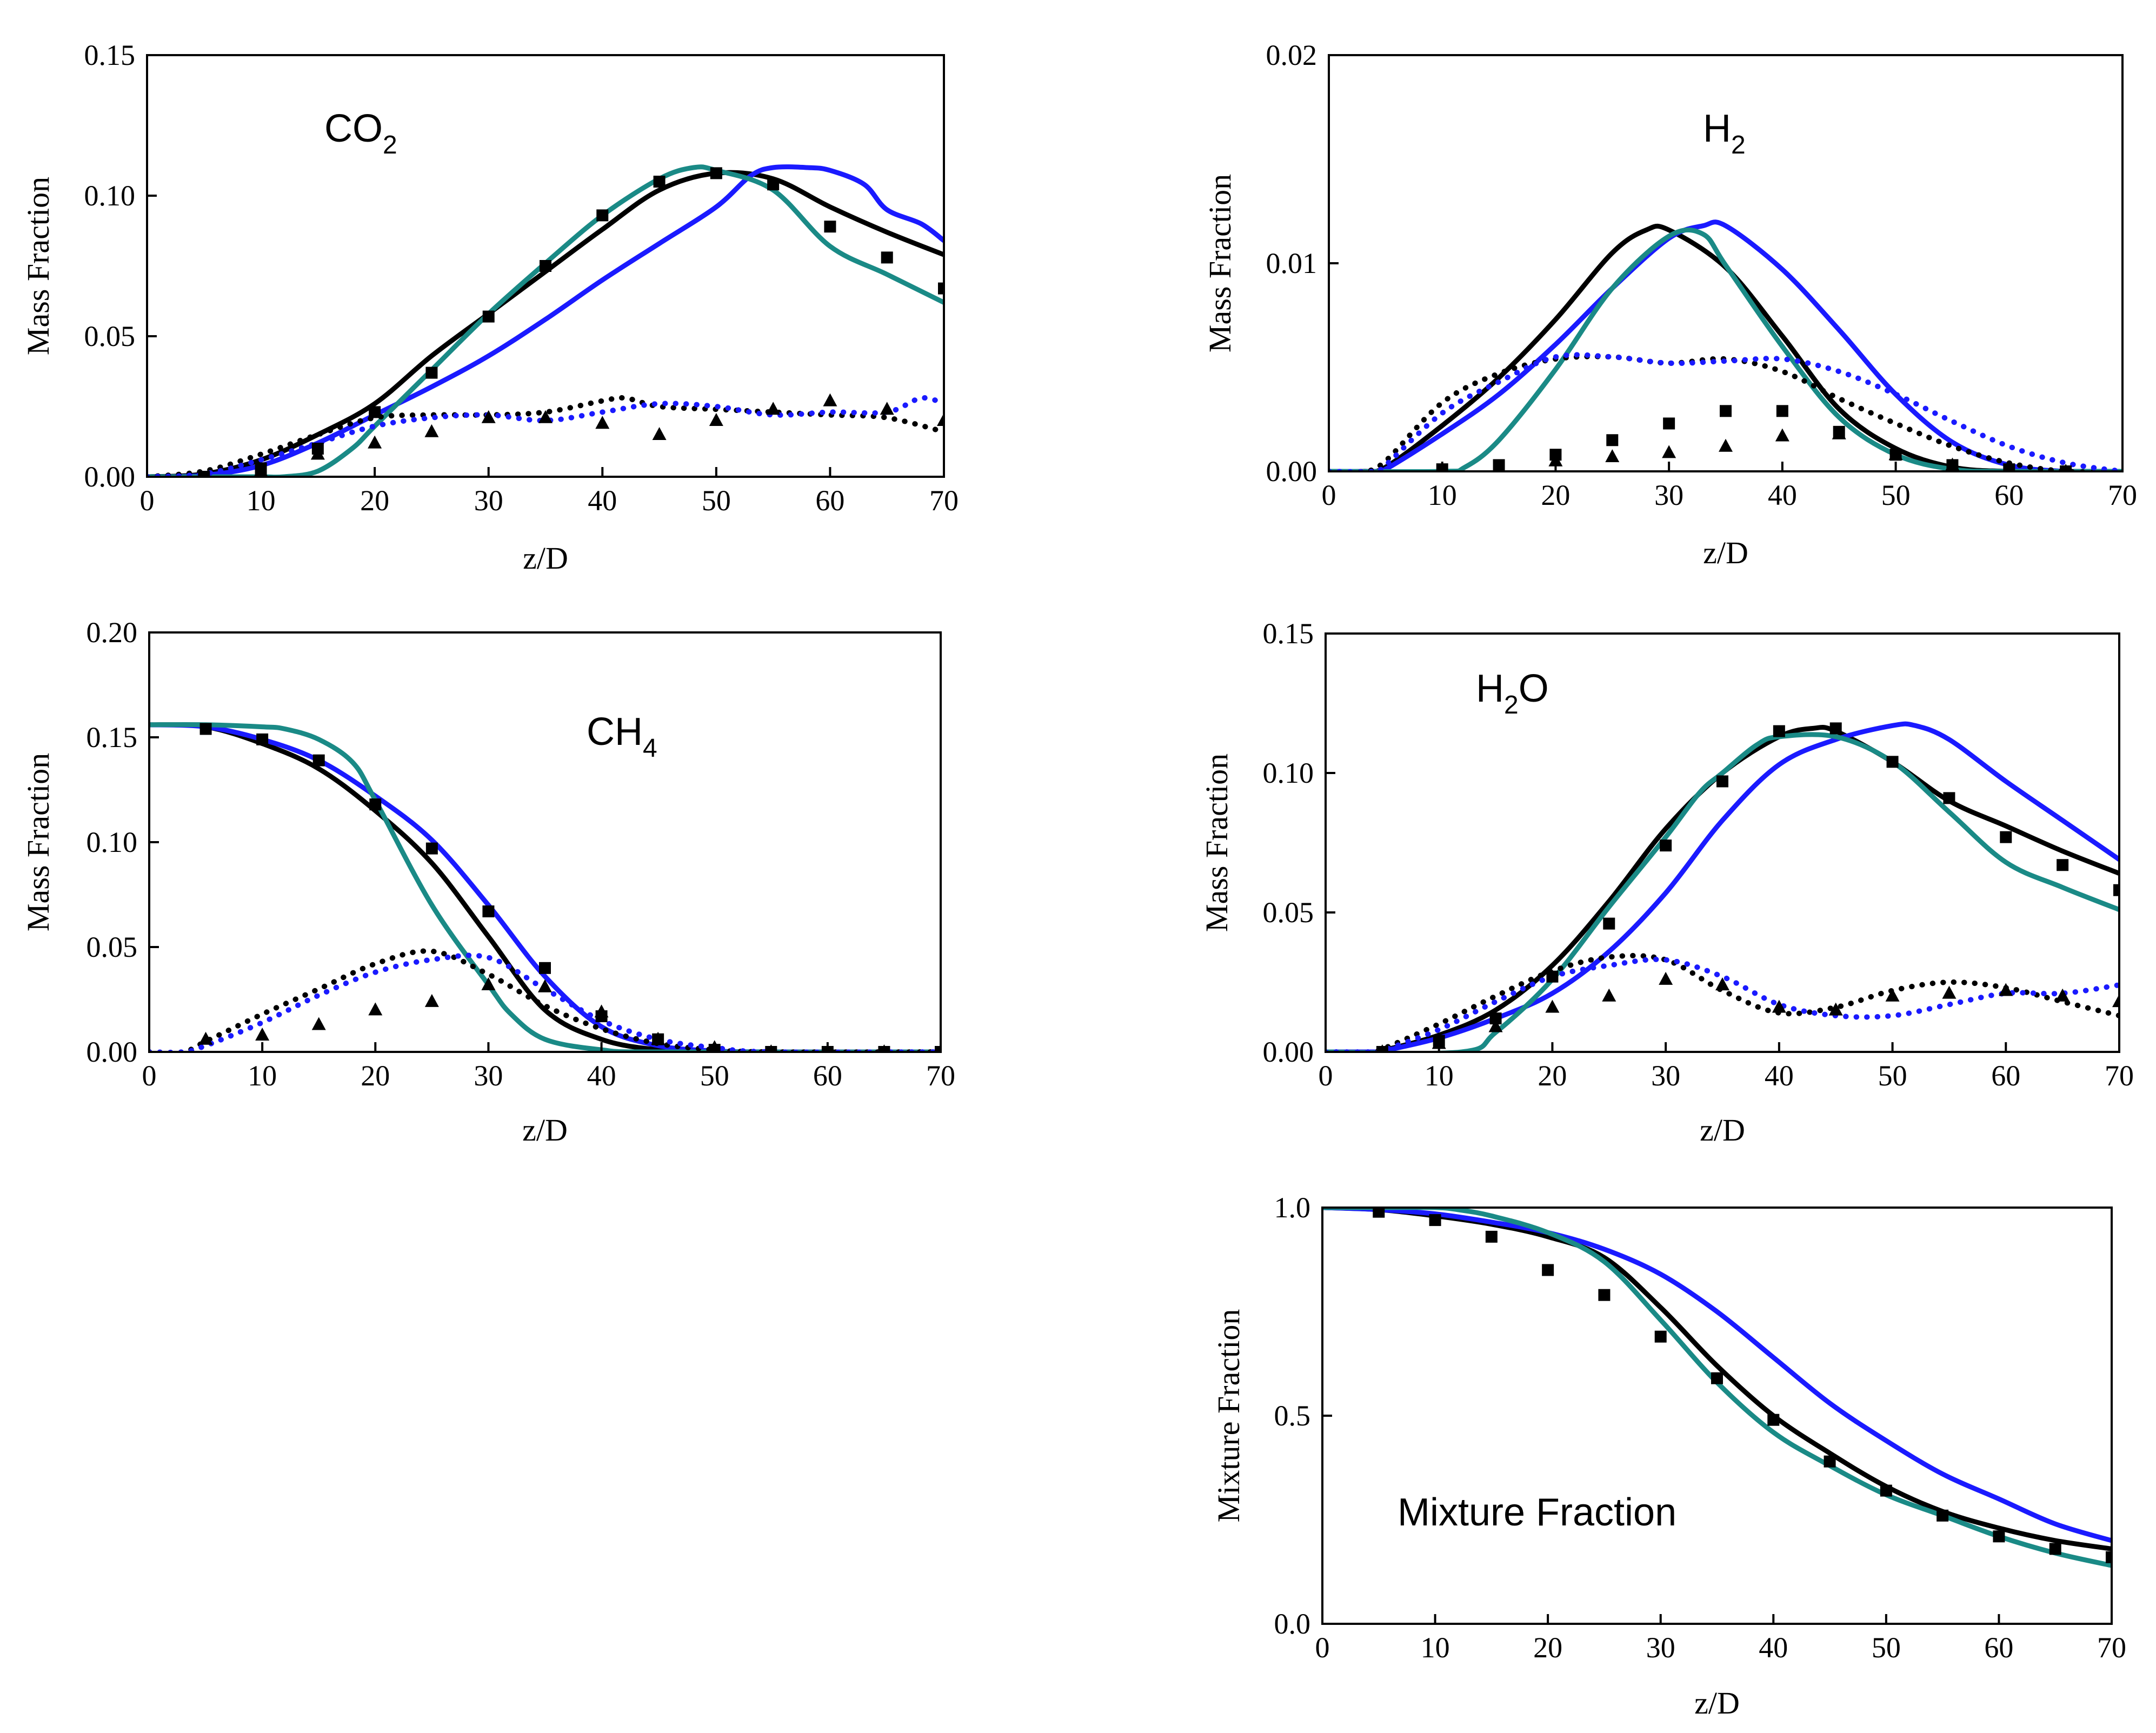  Describe the element at coordinates (622, 737) in the screenshot. I see `panel-title: CH4` at that location.